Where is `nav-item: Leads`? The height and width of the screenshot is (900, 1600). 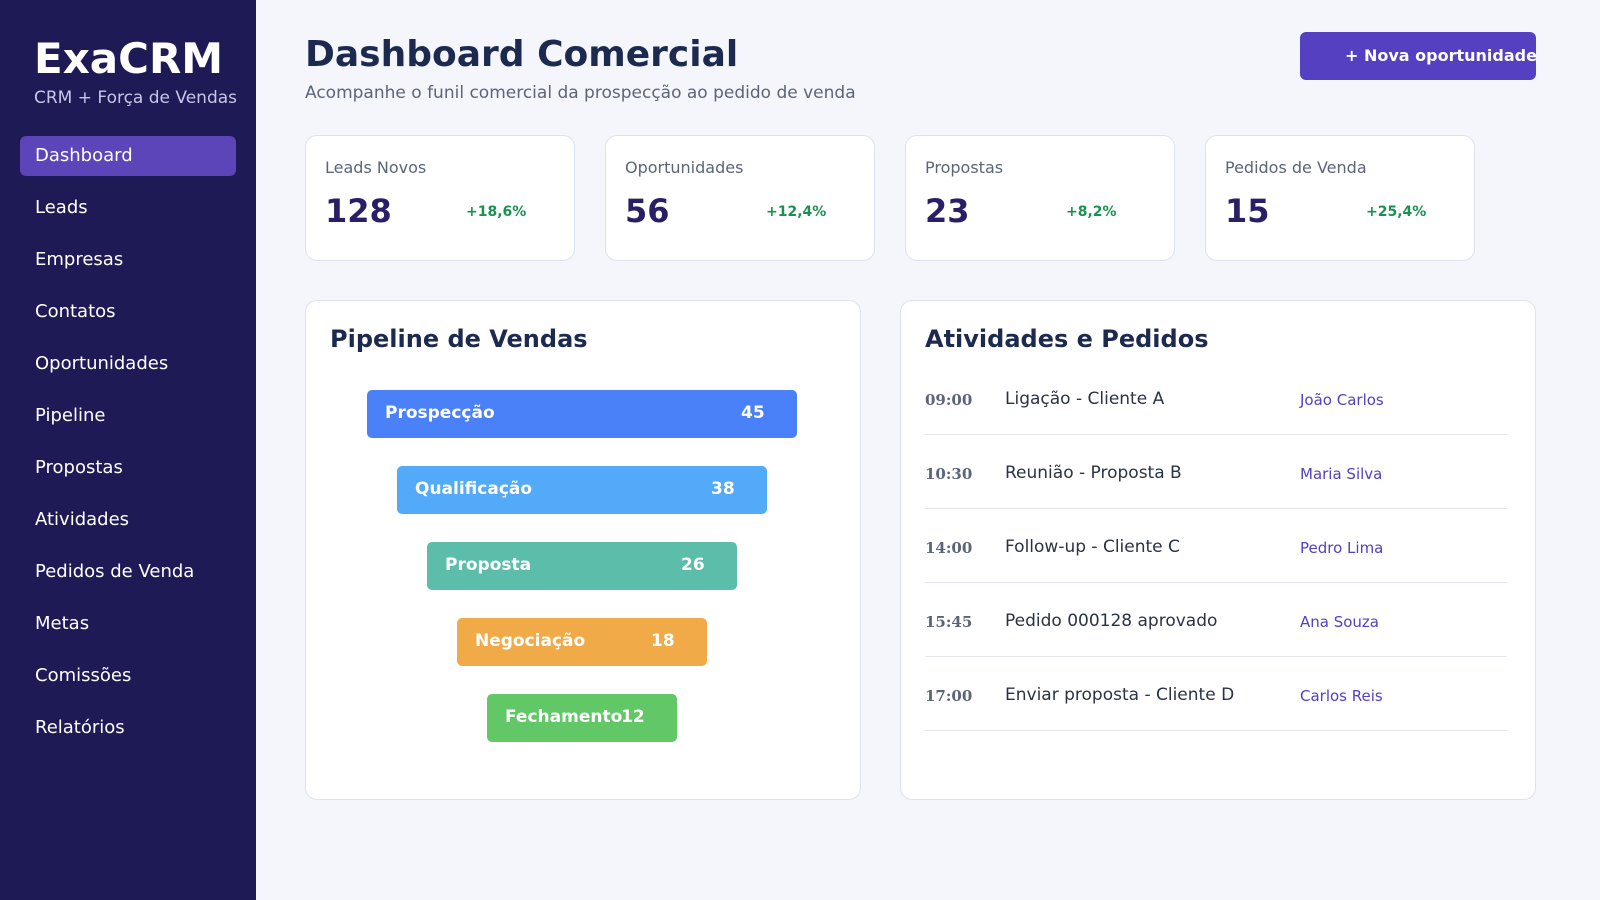
nav-item: Leads is located at coordinates (61, 207).